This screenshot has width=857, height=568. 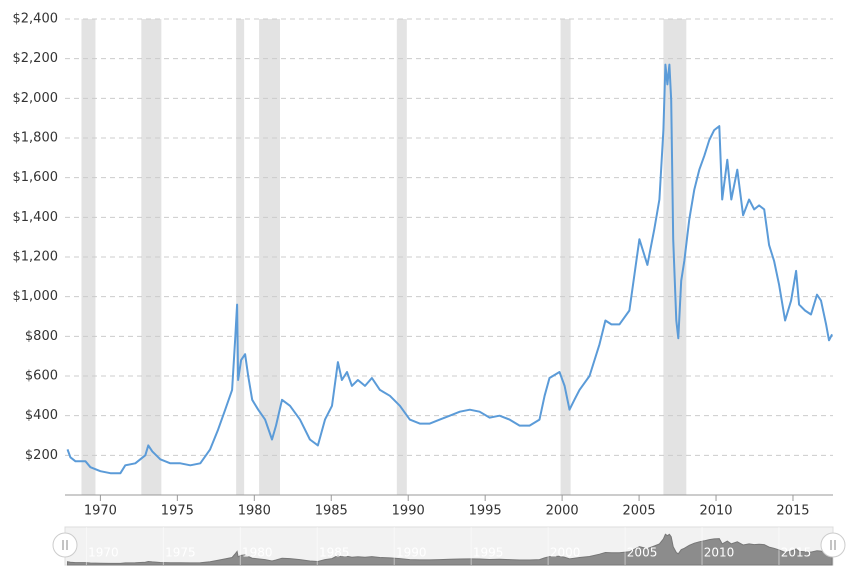 What do you see at coordinates (450, 549) in the screenshot?
I see `navigator-area` at bounding box center [450, 549].